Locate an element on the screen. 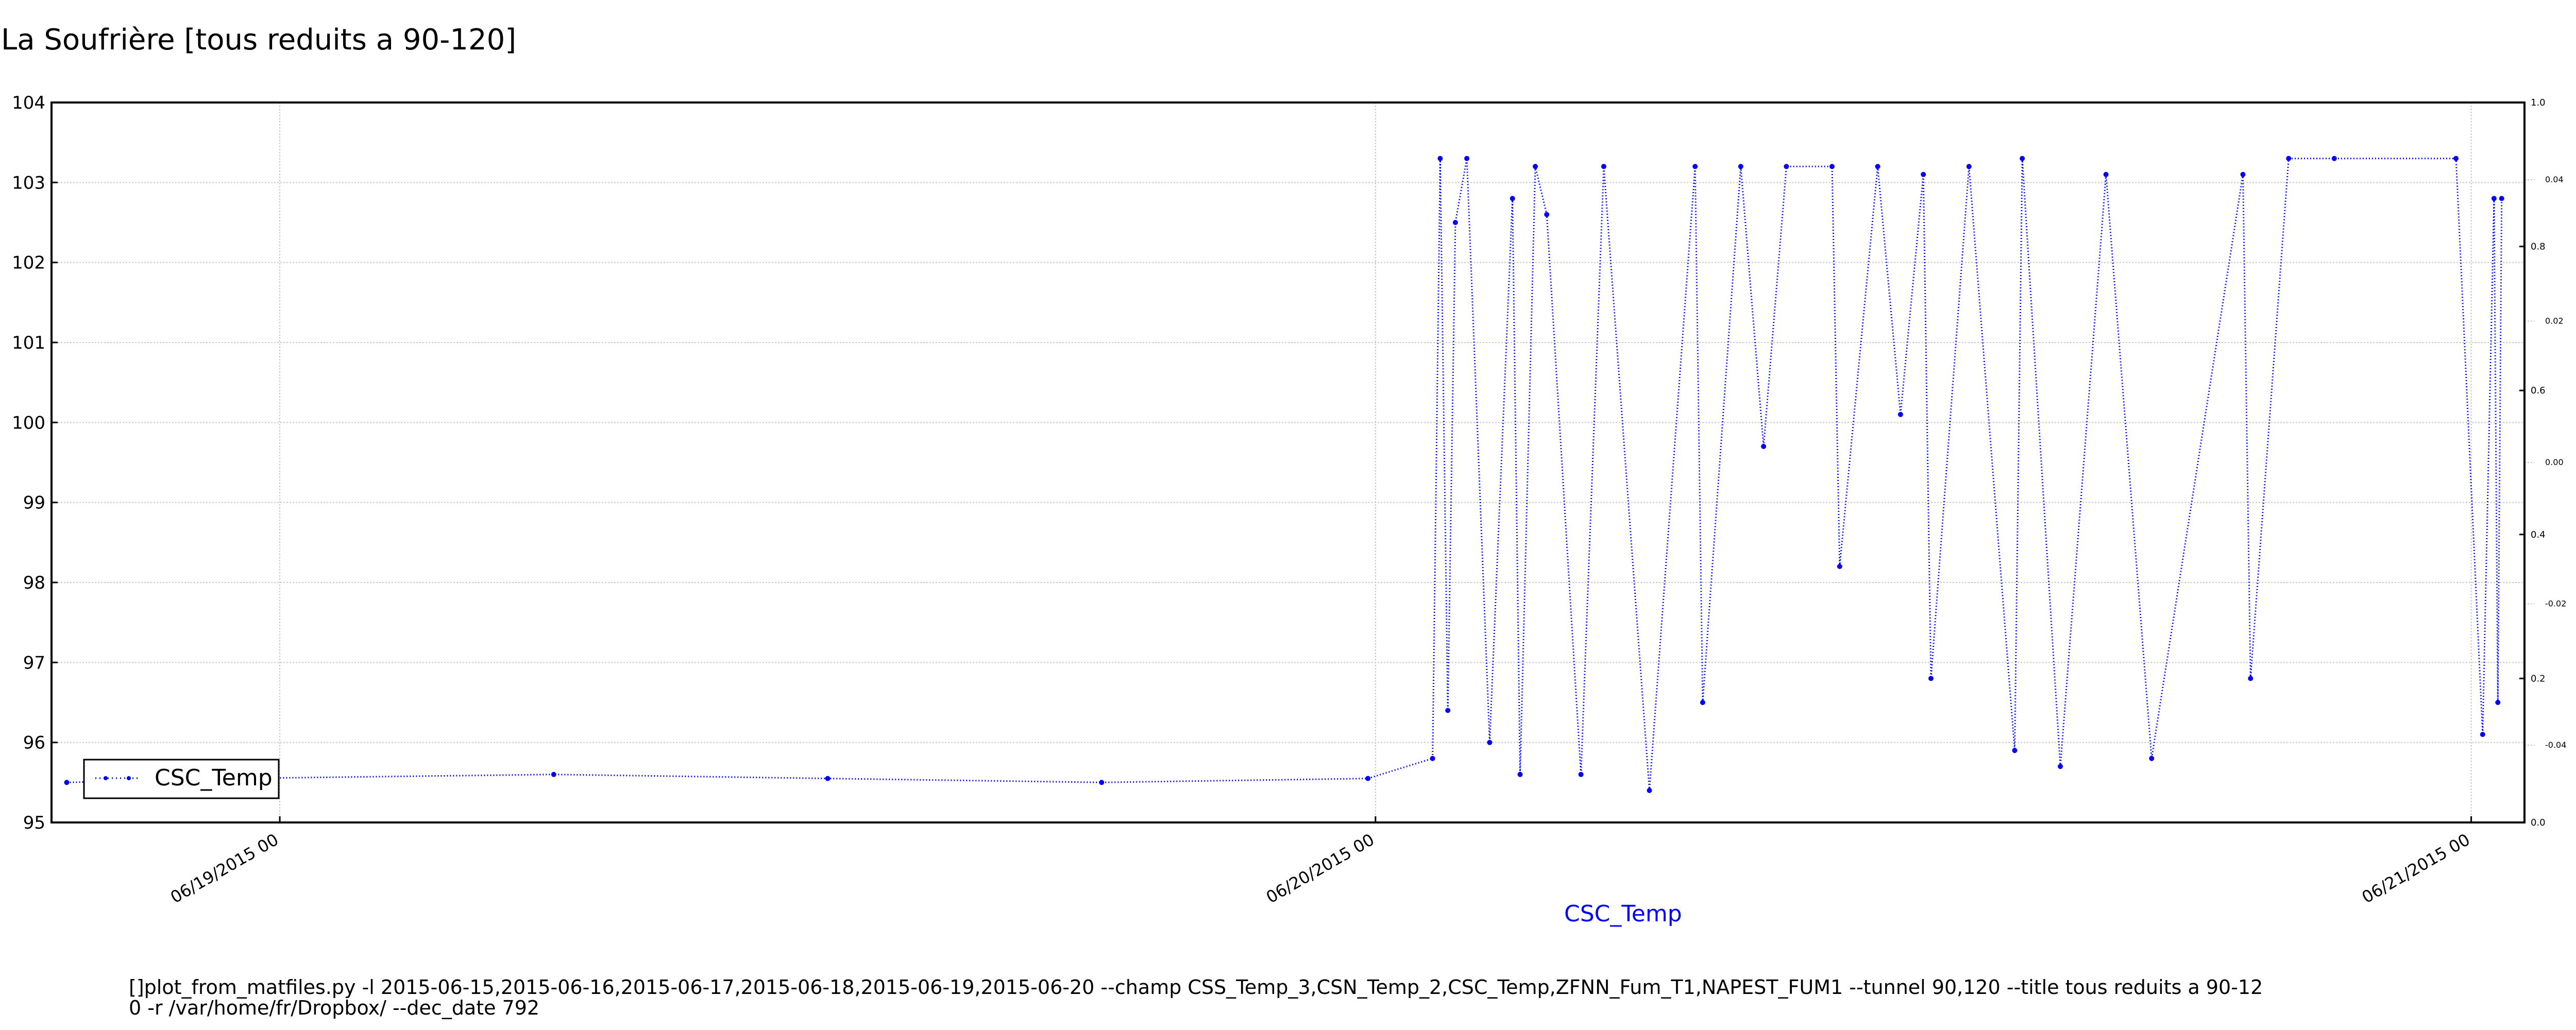 The image size is (2576, 1030). y-tick-label: 102 is located at coordinates (28, 263).